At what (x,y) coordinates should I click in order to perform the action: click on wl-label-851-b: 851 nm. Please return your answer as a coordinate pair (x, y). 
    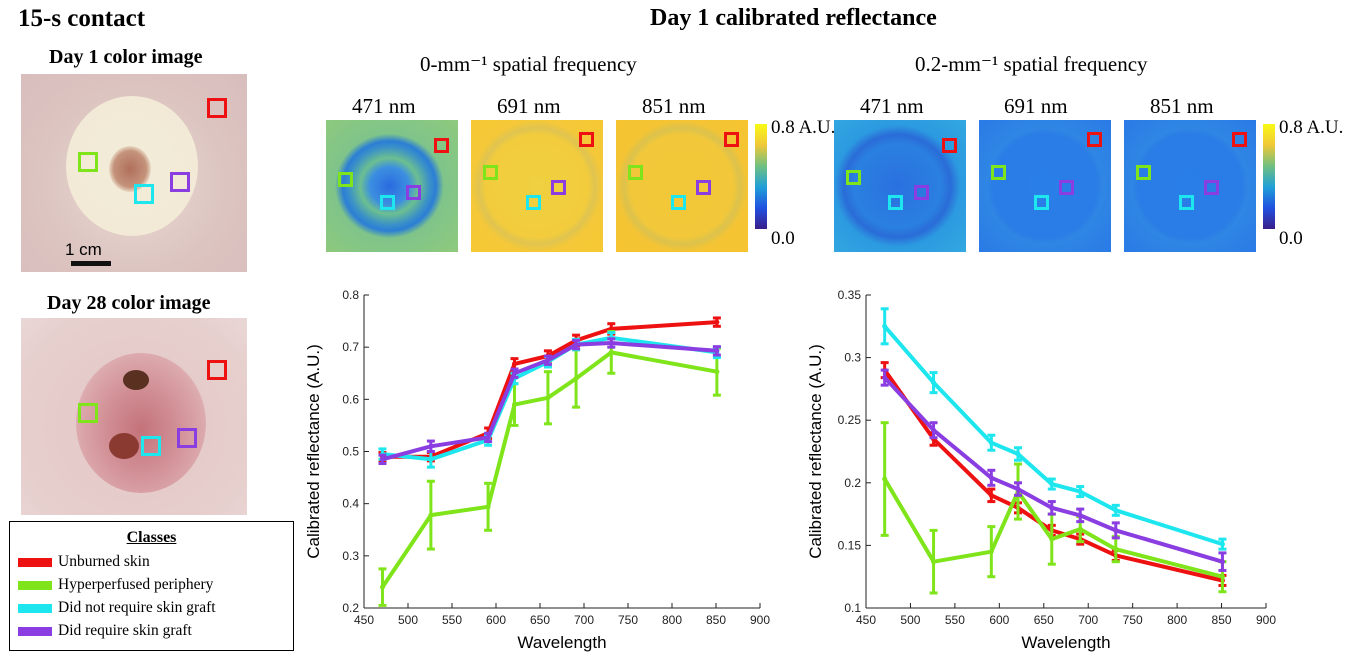
    Looking at the image, I should click on (1182, 106).